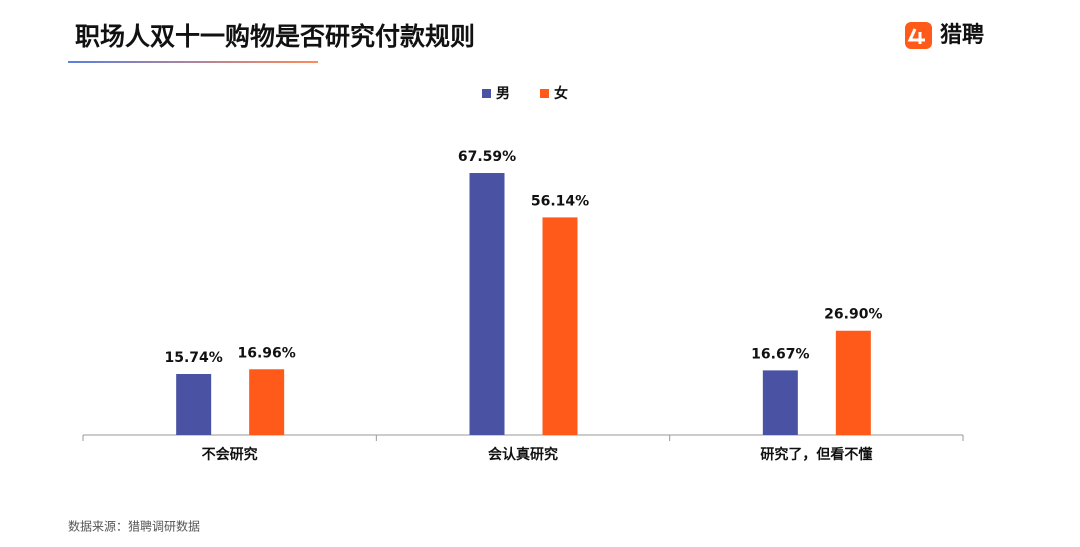 The image size is (1080, 547). Describe the element at coordinates (780, 354) in the screenshot. I see `value-label: 16.67%` at that location.